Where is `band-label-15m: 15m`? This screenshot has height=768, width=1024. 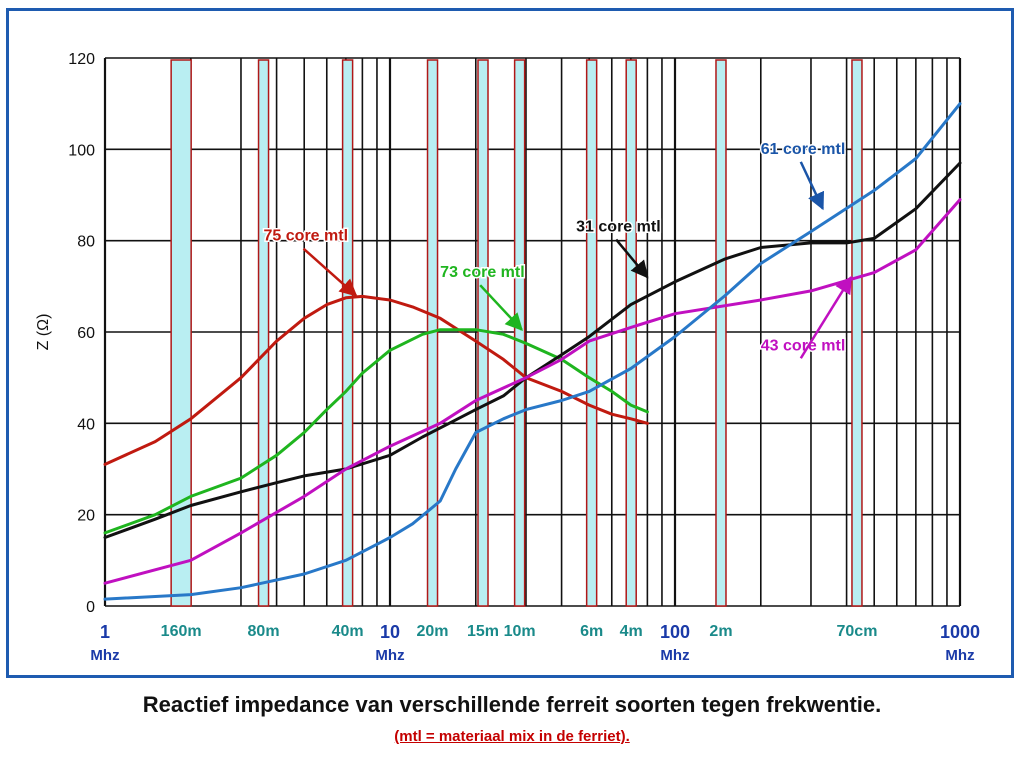 band-label-15m: 15m is located at coordinates (483, 631).